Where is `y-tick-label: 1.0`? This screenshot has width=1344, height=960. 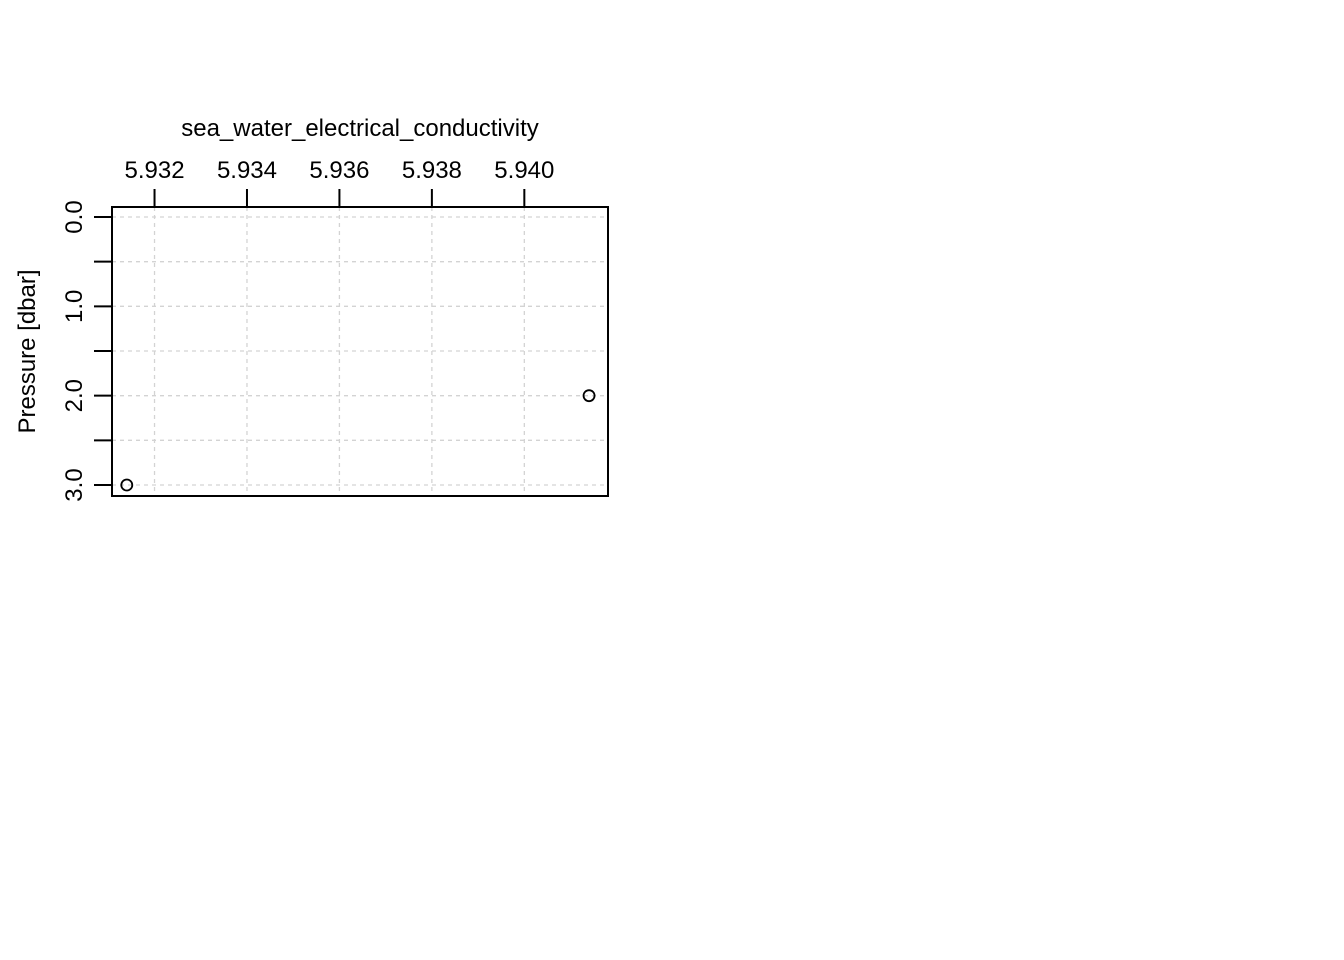
y-tick-label: 1.0 is located at coordinates (74, 306).